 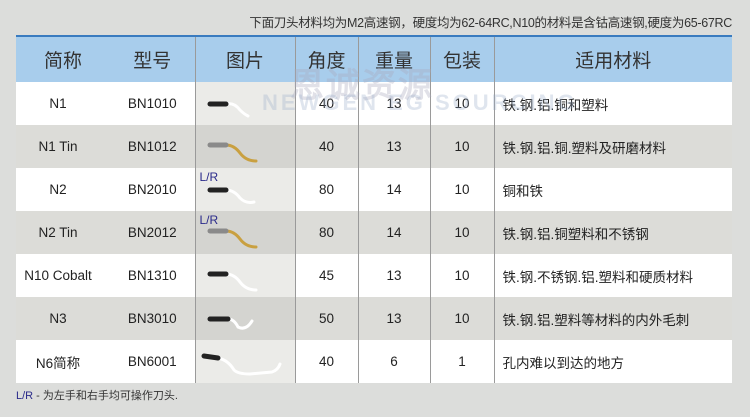 What do you see at coordinates (612, 103) in the screenshot?
I see `cell-material: 铁.钢.铝.铜和塑料` at bounding box center [612, 103].